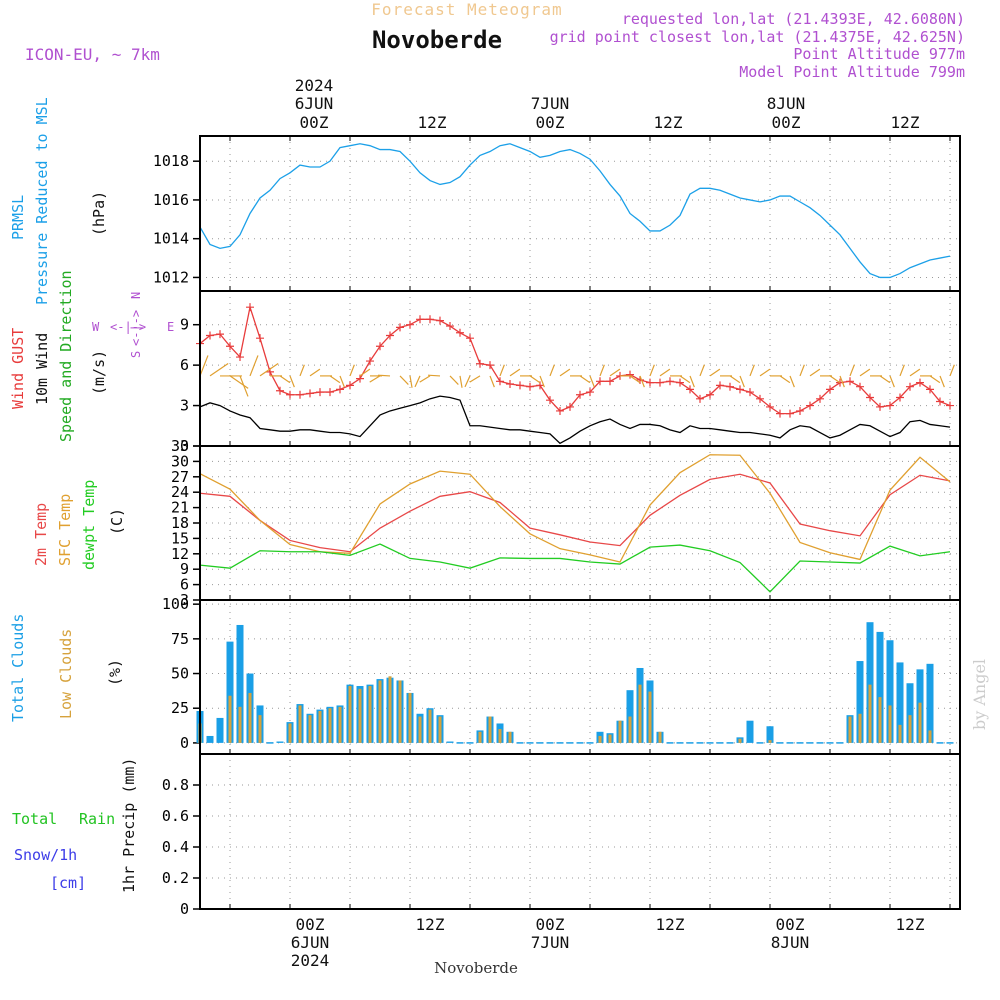 The width and height of the screenshot is (1000, 1000). Describe the element at coordinates (180, 523) in the screenshot. I see `y-tick-label: 18` at that location.